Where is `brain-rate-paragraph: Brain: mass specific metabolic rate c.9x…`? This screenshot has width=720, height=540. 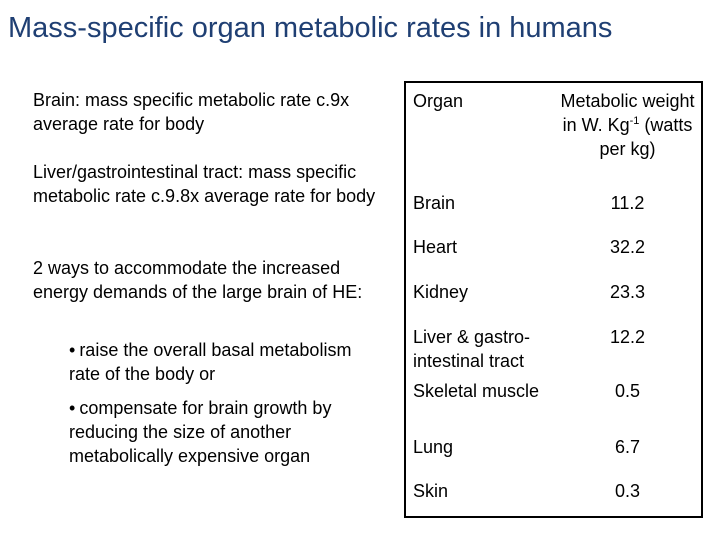
brain-rate-paragraph: Brain: mass specific metabolic rate c.9x… is located at coordinates (191, 112).